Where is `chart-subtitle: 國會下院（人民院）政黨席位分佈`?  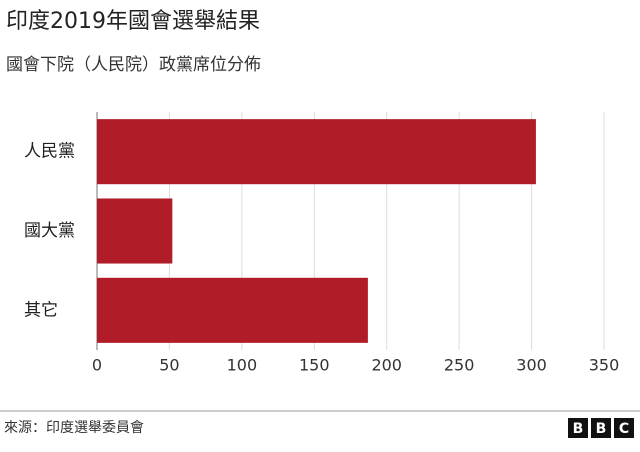
chart-subtitle: 國會下院（人民院）政黨席位分佈 is located at coordinates (133, 65).